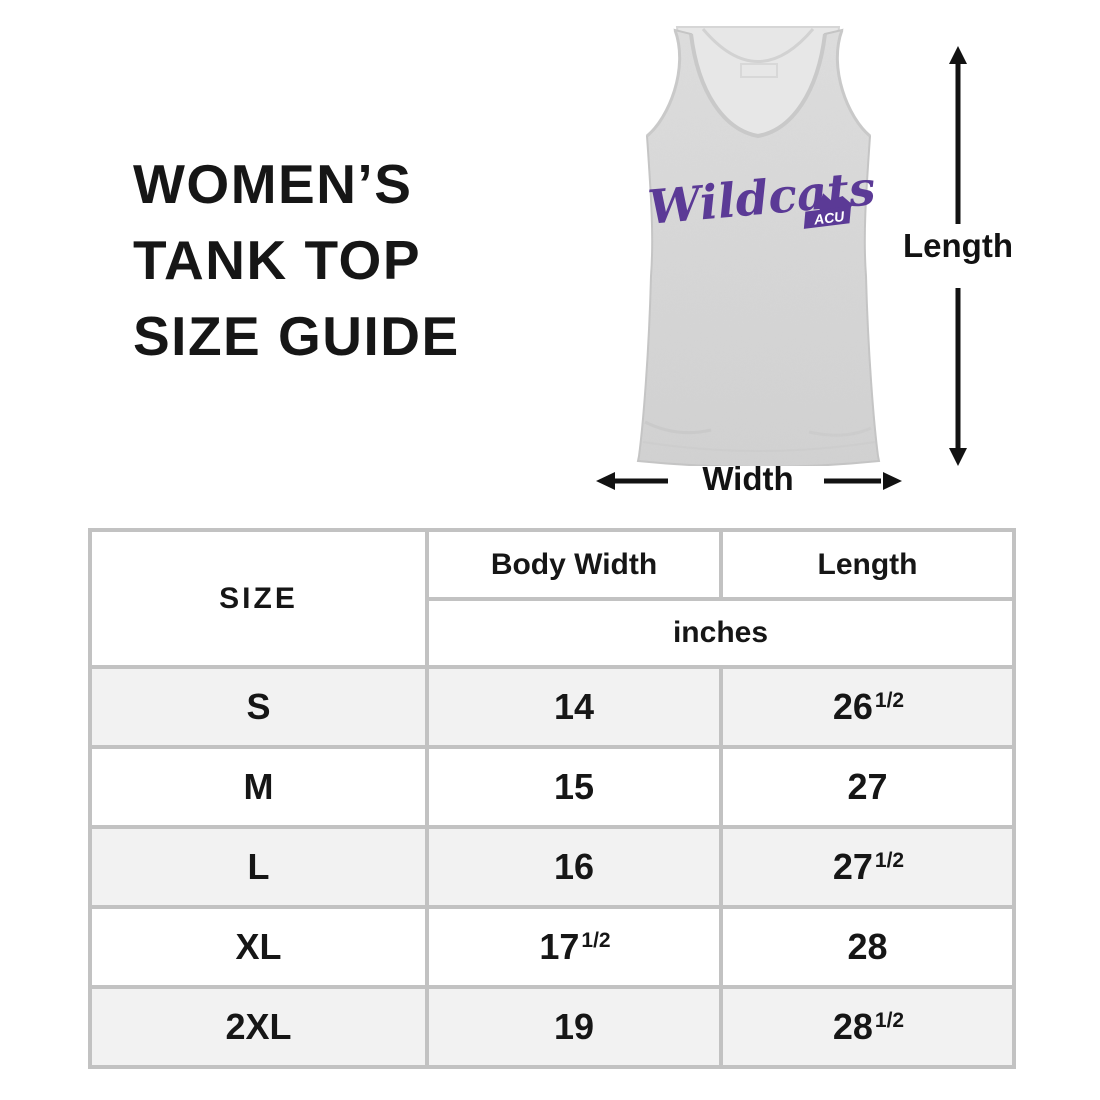  I want to click on width-arrow-icon, so click(749, 481).